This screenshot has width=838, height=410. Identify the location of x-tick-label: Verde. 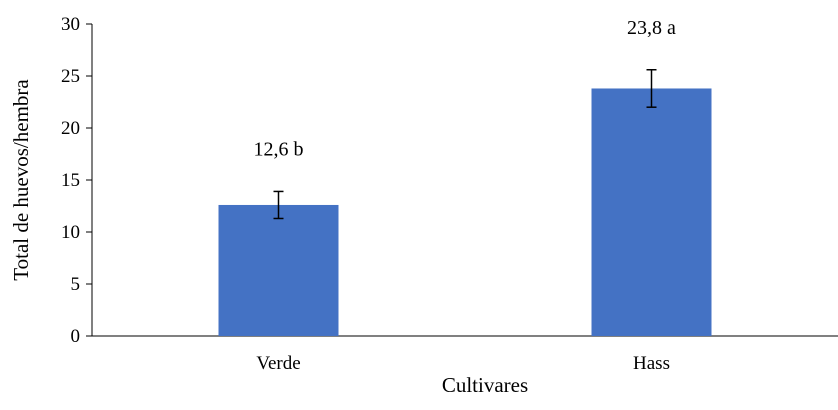
(278, 363).